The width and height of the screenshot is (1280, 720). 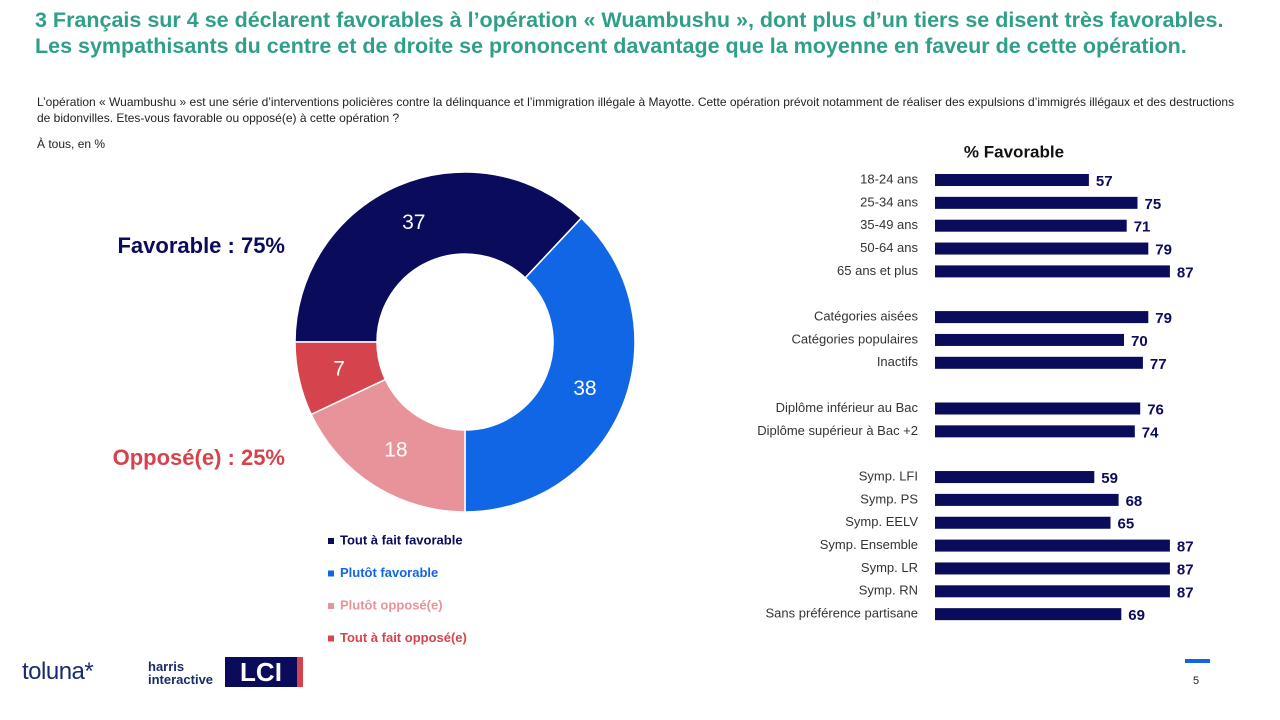 What do you see at coordinates (1104, 181) in the screenshot?
I see `value-label: 57` at bounding box center [1104, 181].